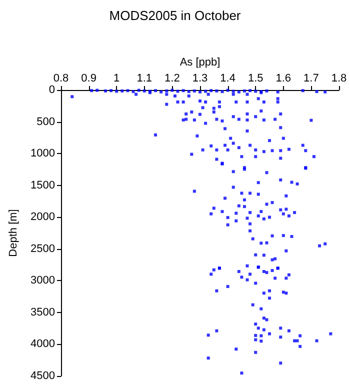 This screenshot has width=350, height=384. Describe the element at coordinates (42, 217) in the screenshot. I see `y-tick-label: 2000` at that location.